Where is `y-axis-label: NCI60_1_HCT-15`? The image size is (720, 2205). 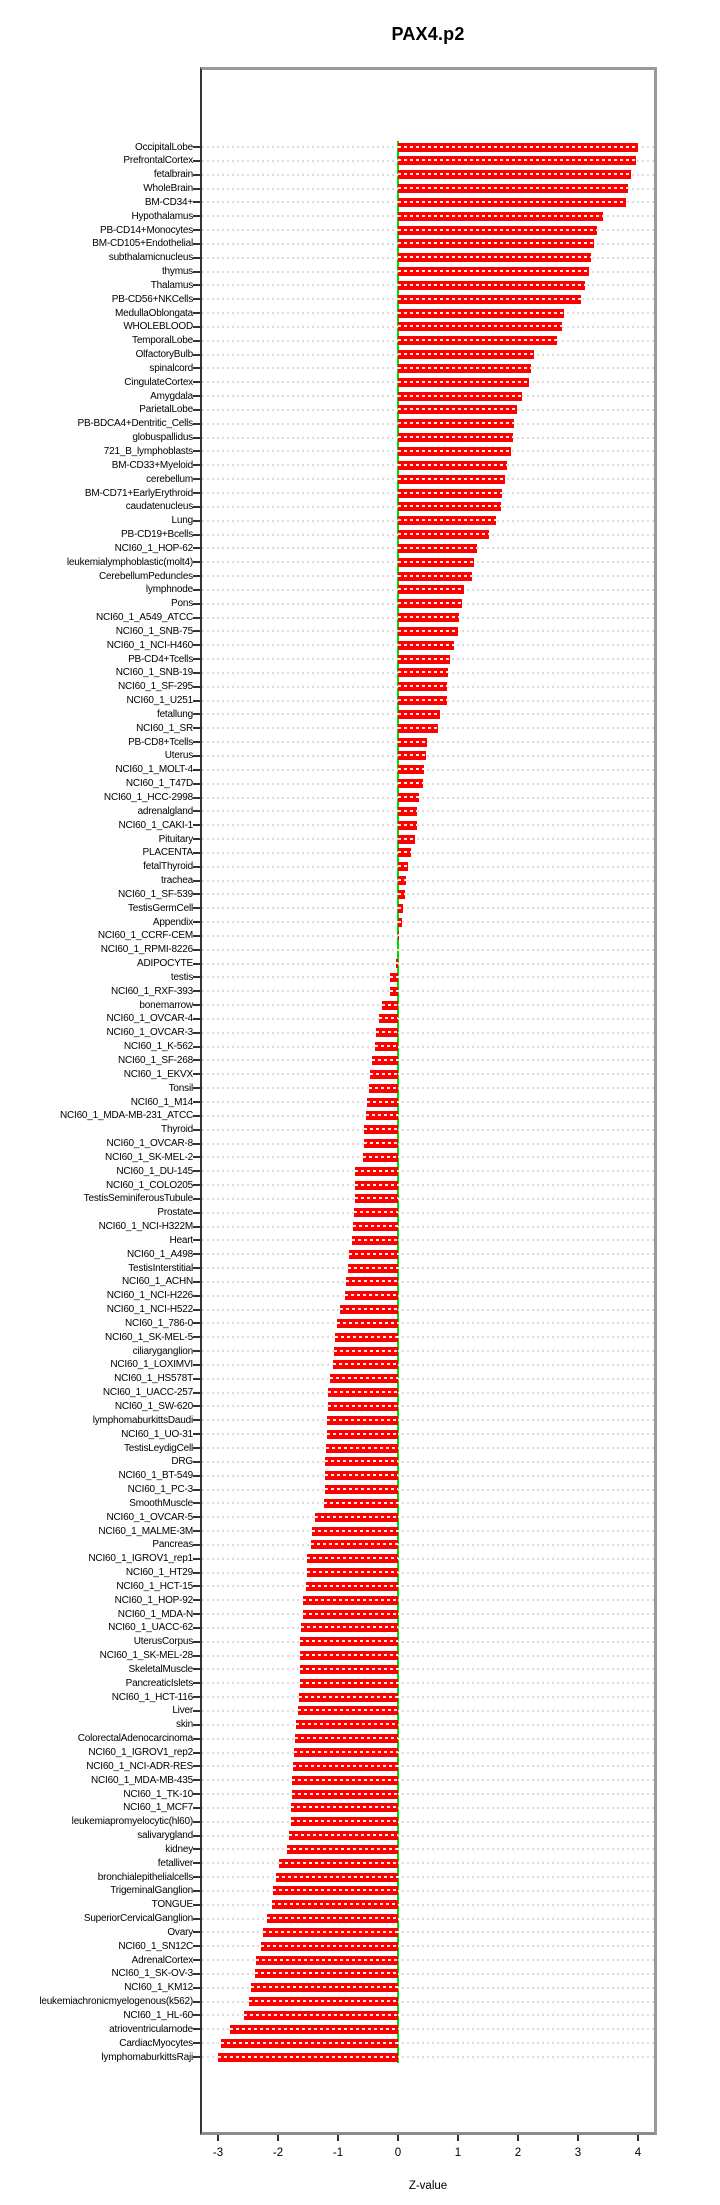 y-axis-label: NCI60_1_HCT-15 is located at coordinates (154, 1586).